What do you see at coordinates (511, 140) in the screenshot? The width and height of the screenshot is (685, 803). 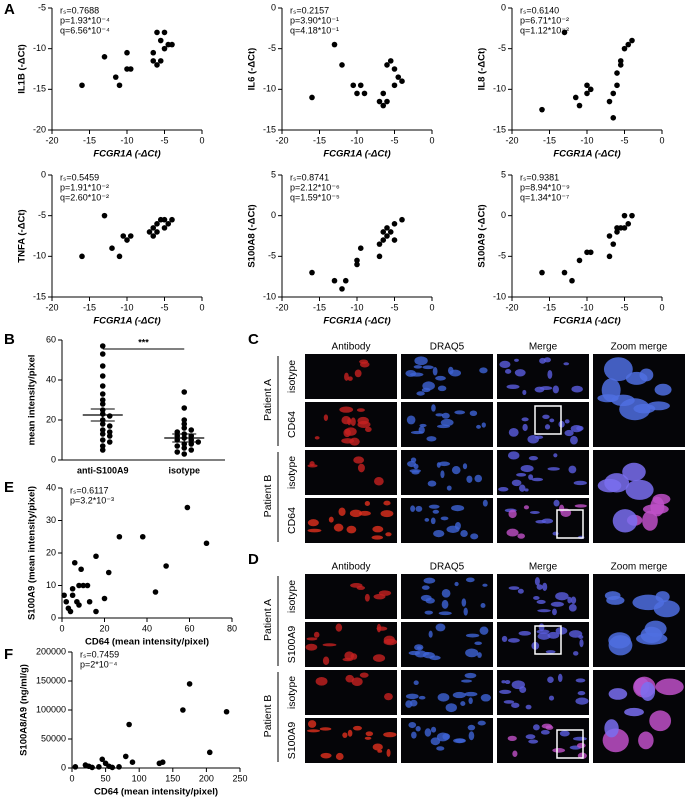 I see `x-tick-label: -20` at bounding box center [511, 140].